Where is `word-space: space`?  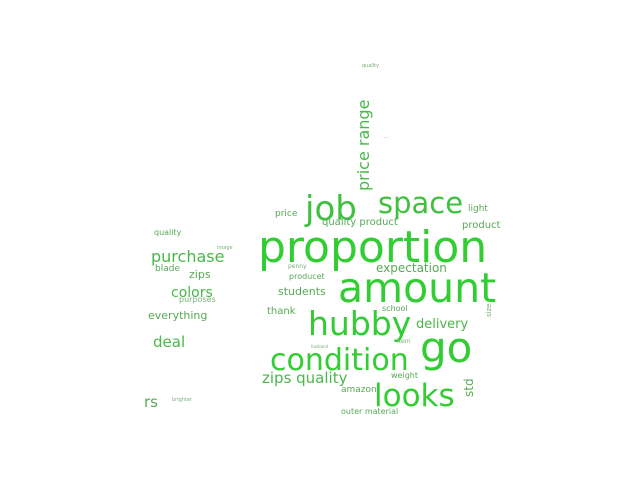
word-space: space is located at coordinates (421, 203).